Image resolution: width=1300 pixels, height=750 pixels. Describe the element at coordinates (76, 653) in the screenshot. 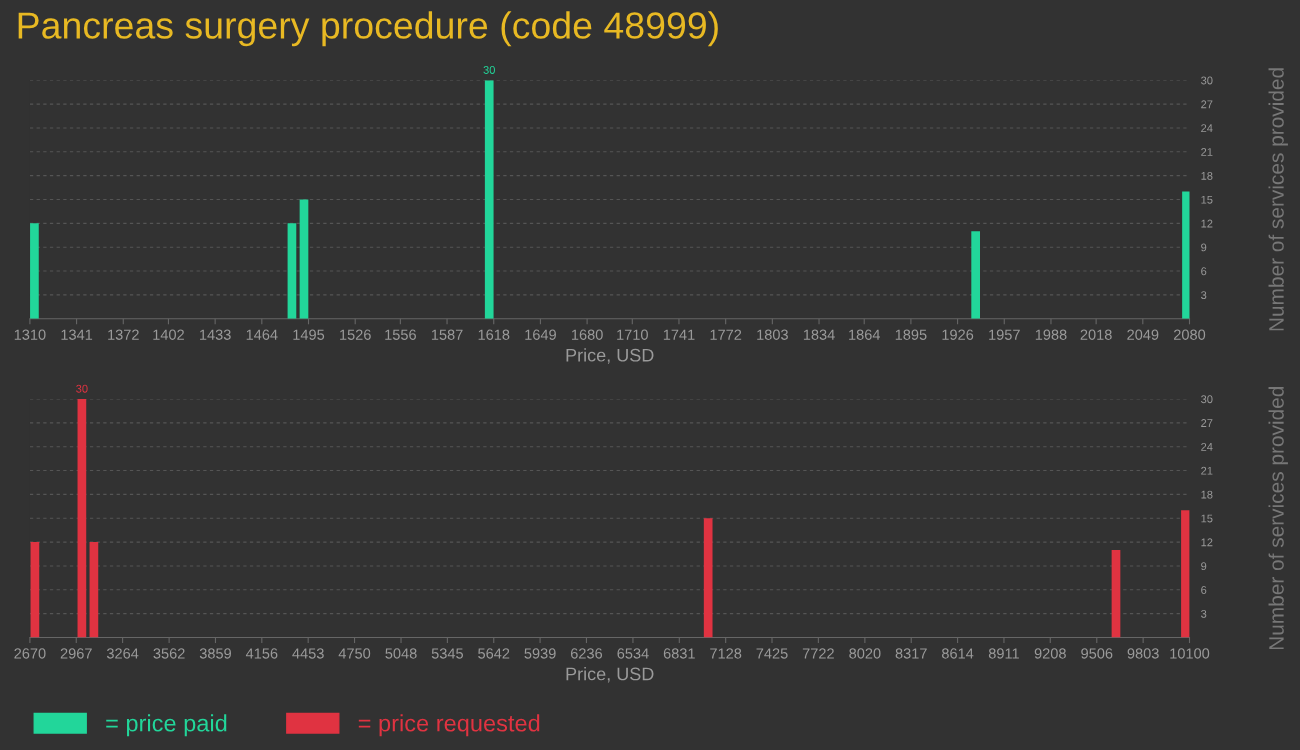

I see `x-tick-label: 2967` at that location.